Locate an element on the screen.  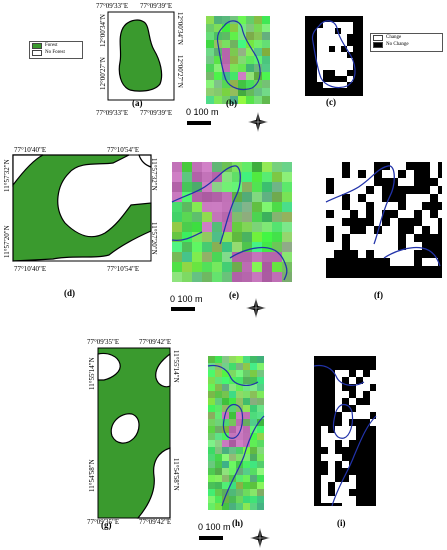
legend-row-nochange: No Change is located at coordinates (406, 44).